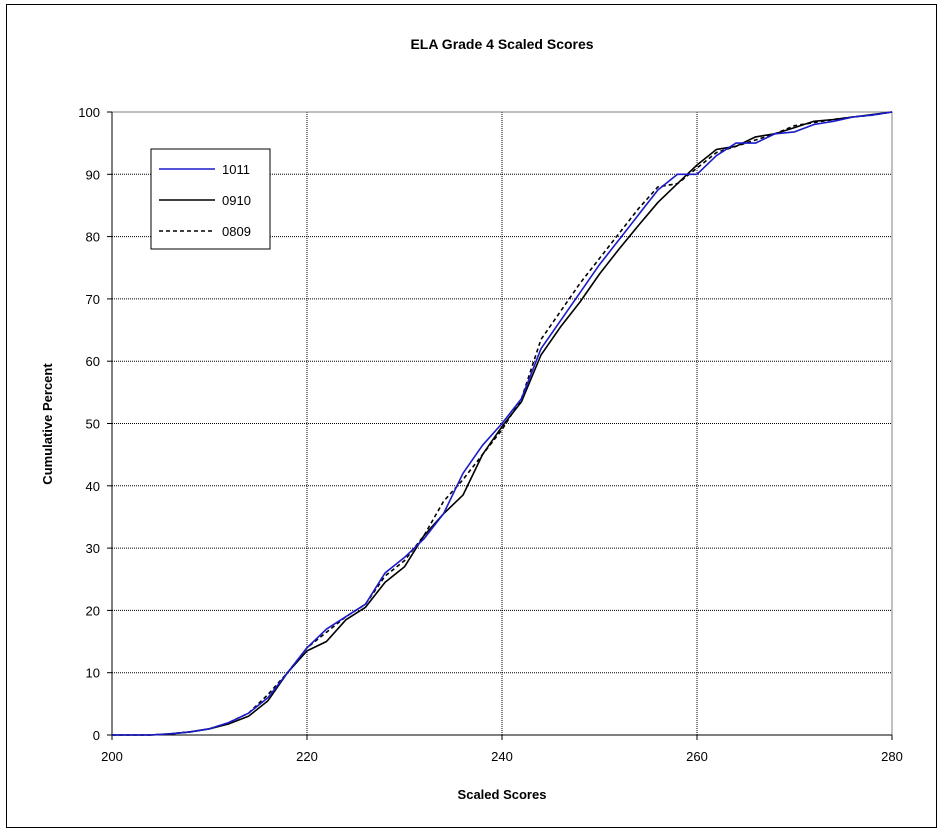  What do you see at coordinates (93, 237) in the screenshot?
I see `y-tick-label: 80` at bounding box center [93, 237].